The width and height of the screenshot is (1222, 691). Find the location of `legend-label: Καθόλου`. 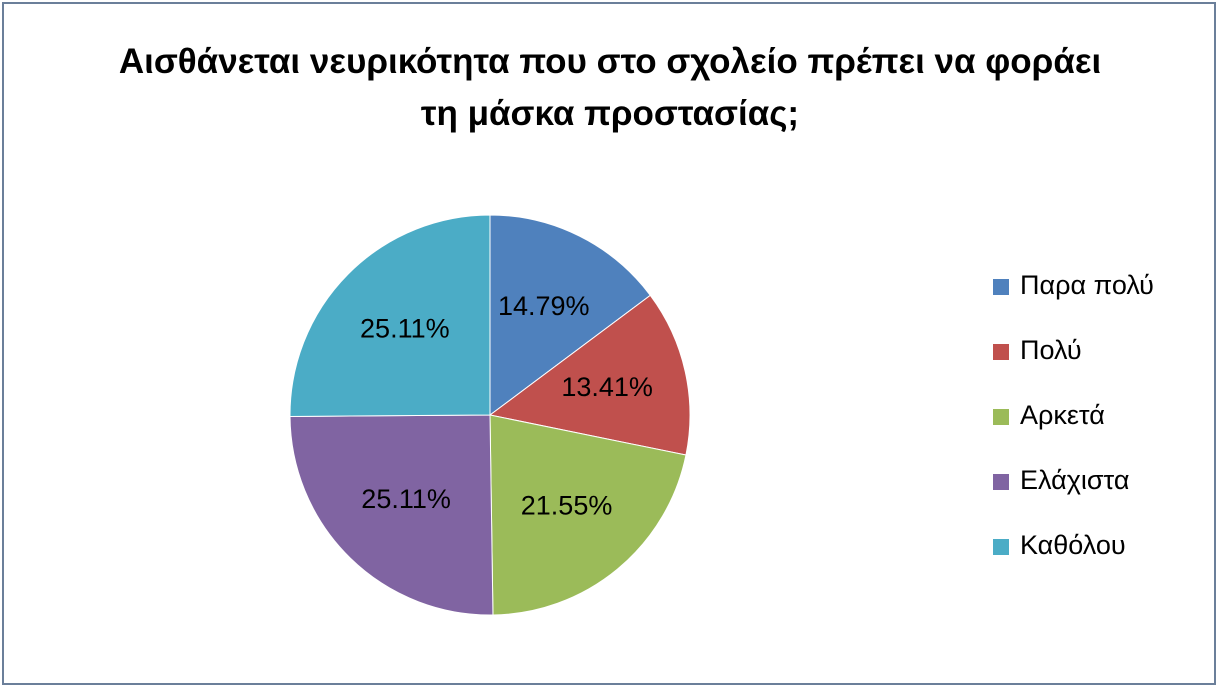

legend-label: Καθόλου is located at coordinates (1073, 545).